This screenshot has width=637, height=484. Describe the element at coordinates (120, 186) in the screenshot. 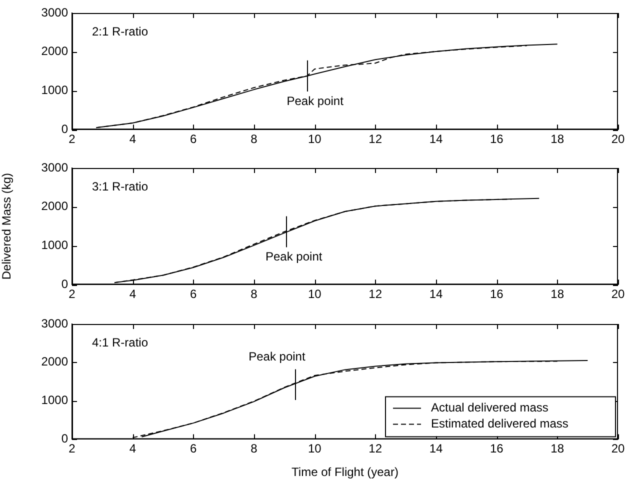

I see `text: 3:1 R-ratio` at that location.